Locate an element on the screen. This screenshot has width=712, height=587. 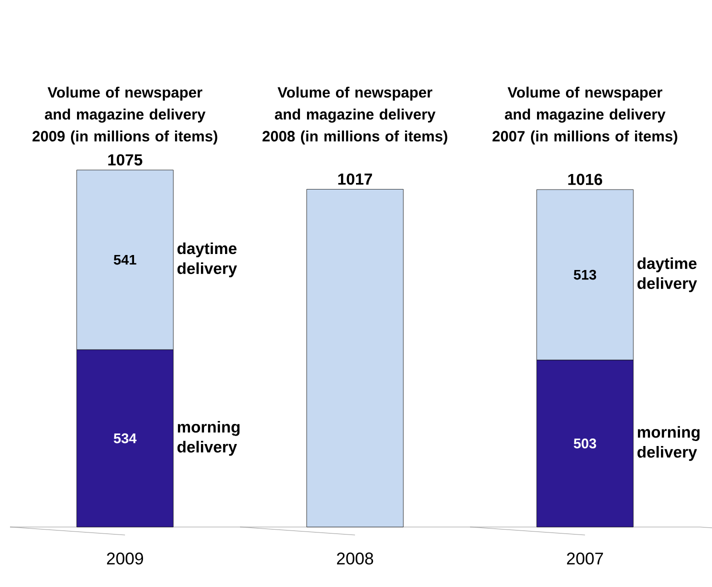
text: Volume of newspaper and magazine delivery 2007 (in millions of items) is located at coordinates (585, 115).